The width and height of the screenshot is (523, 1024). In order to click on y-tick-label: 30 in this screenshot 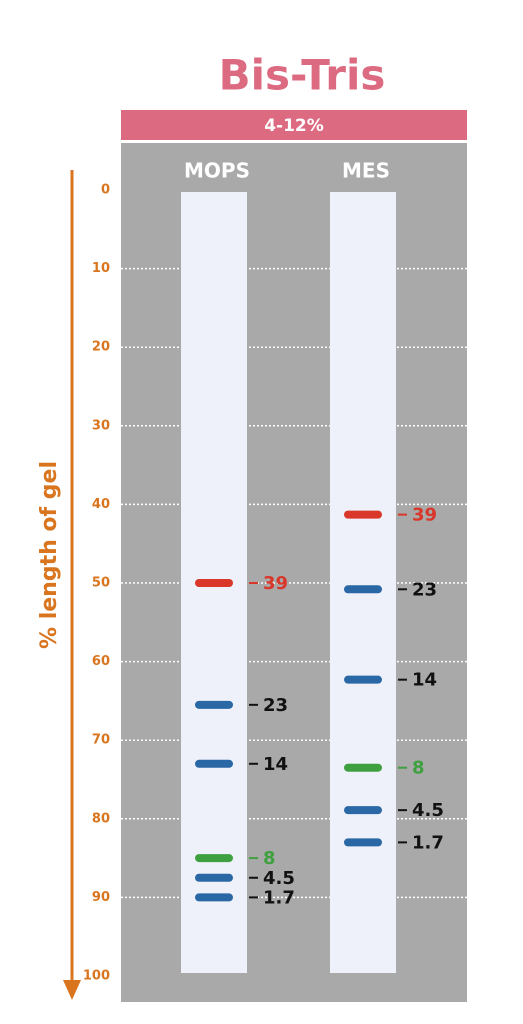, I will do `click(101, 425)`.